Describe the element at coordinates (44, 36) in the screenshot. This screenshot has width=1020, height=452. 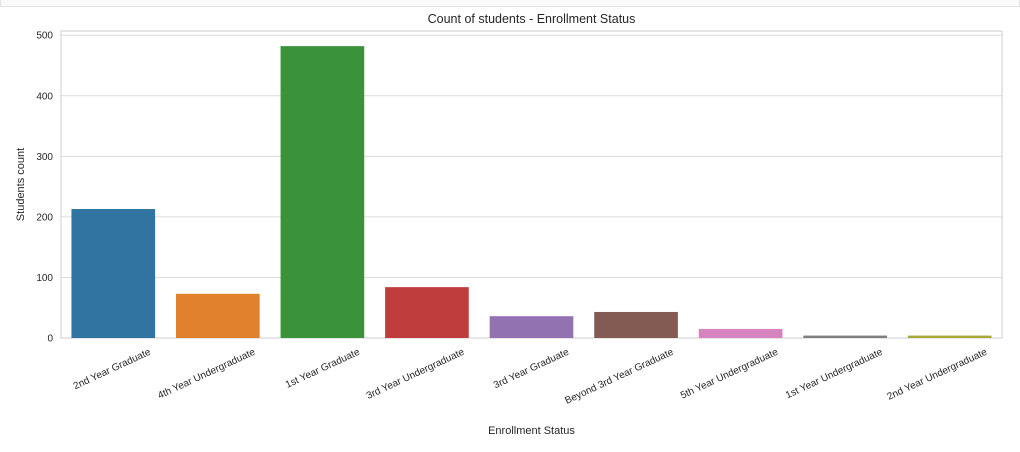
I see `y-tick-label: 500` at that location.